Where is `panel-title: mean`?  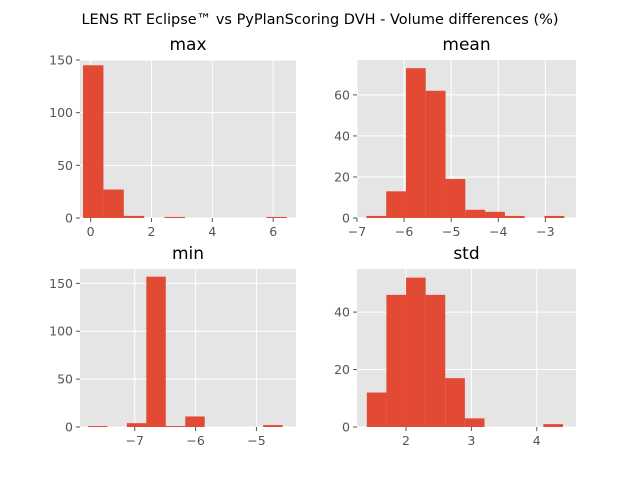
panel-title: mean is located at coordinates (466, 45).